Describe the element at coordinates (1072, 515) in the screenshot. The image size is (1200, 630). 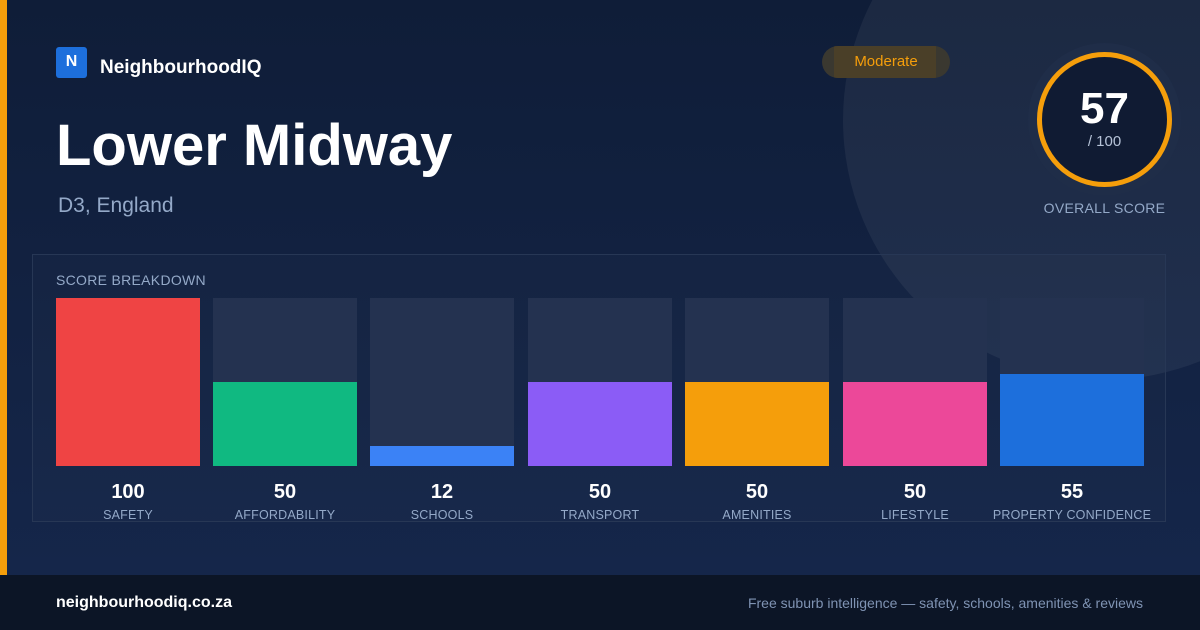
I see `score-bar-label: PROPERTY CONFIDENCE` at that location.